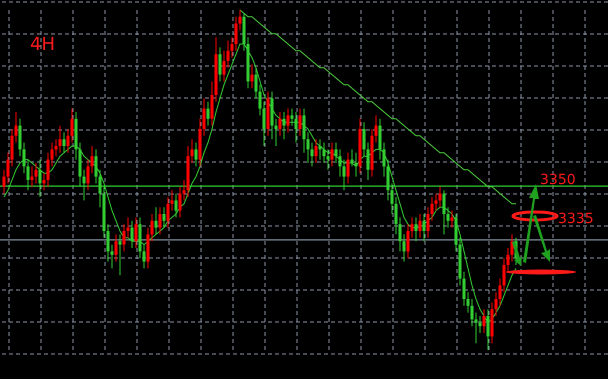  I want to click on annotation: 4H, so click(42, 44).